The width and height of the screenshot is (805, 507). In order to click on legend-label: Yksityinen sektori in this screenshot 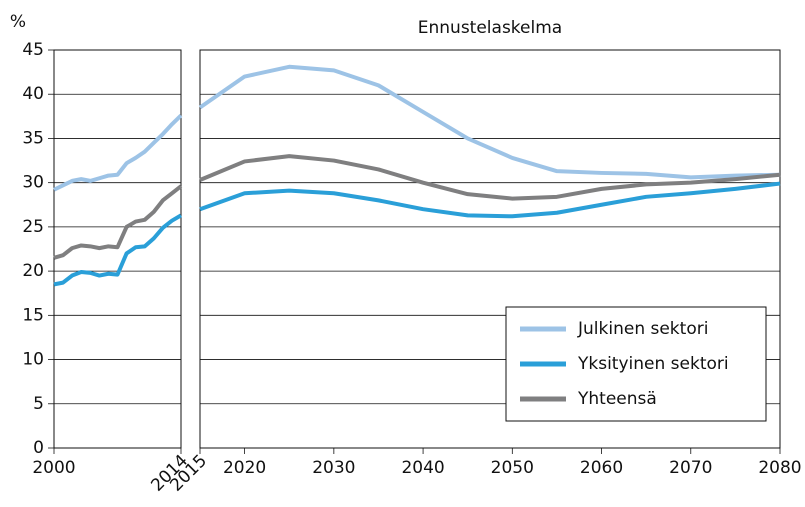, I will do `click(653, 364)`.